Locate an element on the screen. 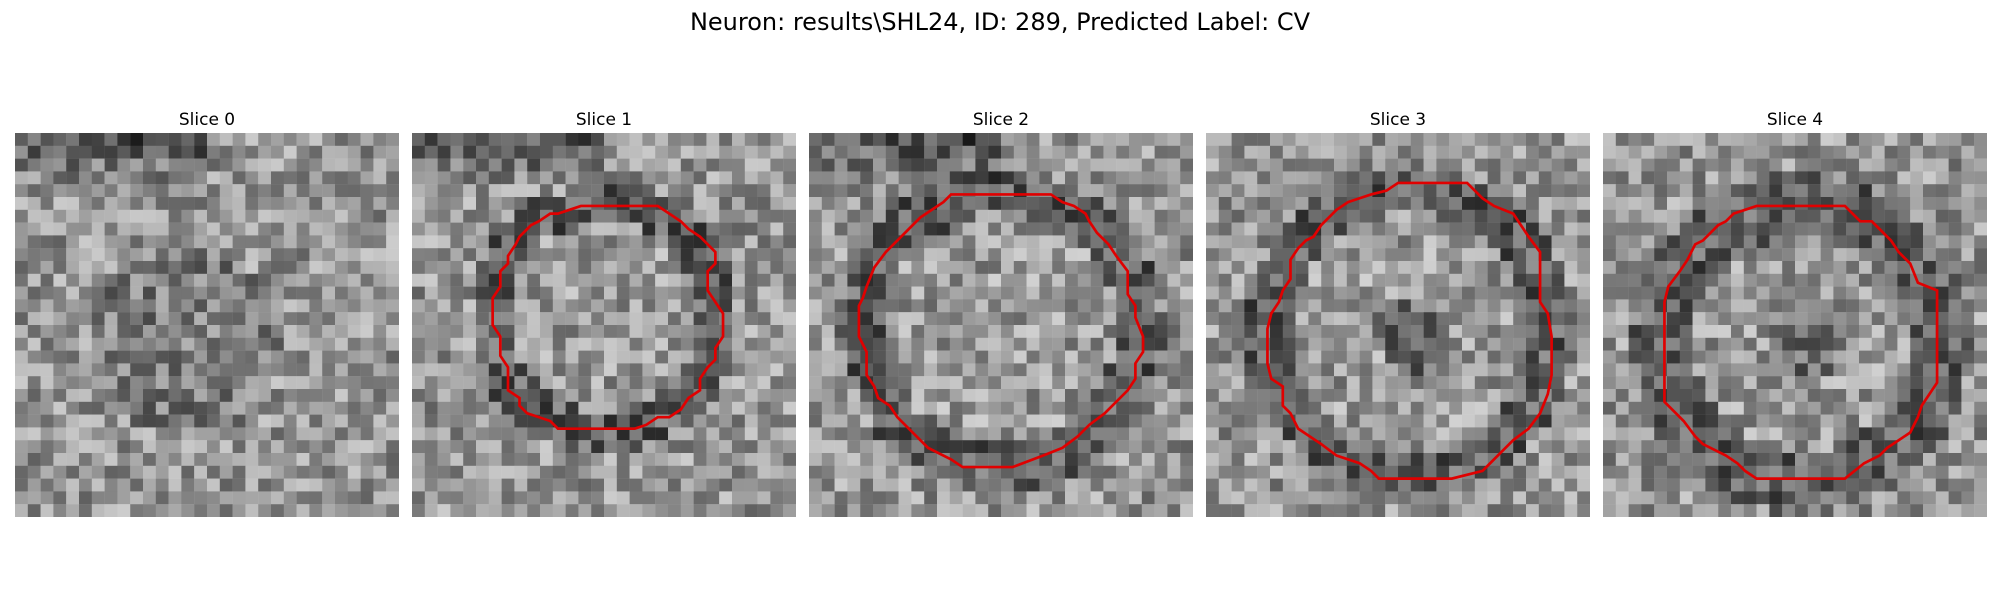  panel-slice-2: Slice 2 is located at coordinates (1001, 315).